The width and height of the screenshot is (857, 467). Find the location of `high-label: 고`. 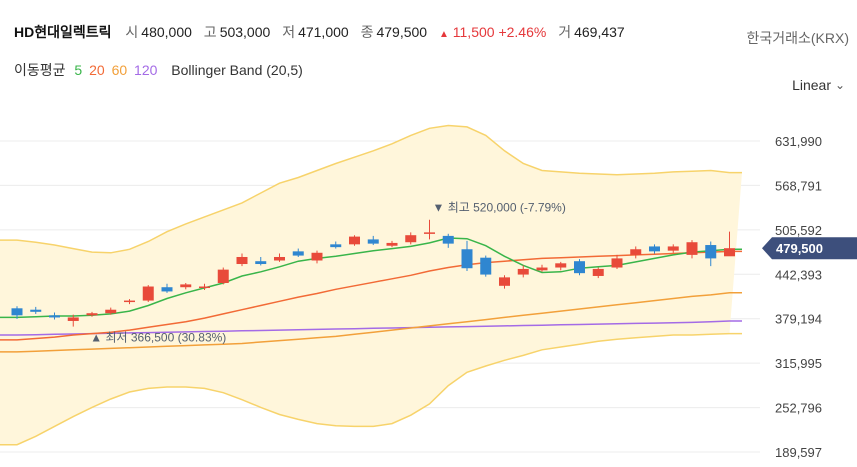

high-label: 고 is located at coordinates (210, 32).